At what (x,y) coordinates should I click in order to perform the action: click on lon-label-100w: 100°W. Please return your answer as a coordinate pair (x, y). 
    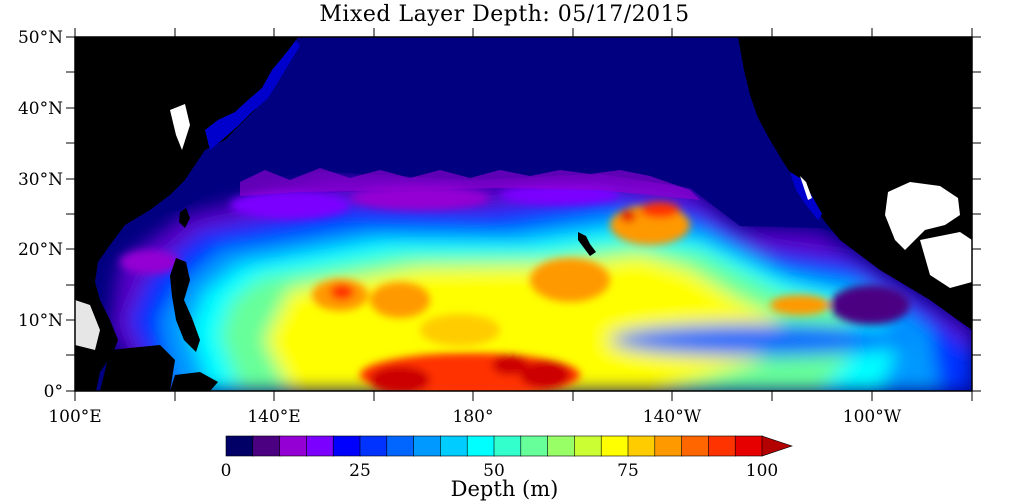
    Looking at the image, I should click on (872, 417).